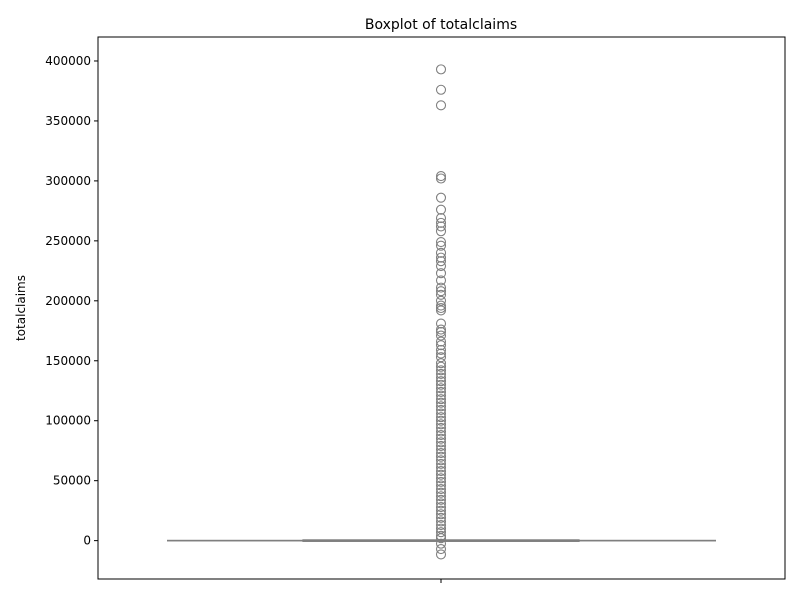 The height and width of the screenshot is (600, 800). Describe the element at coordinates (68, 301) in the screenshot. I see `y-tick-label: 200000` at that location.